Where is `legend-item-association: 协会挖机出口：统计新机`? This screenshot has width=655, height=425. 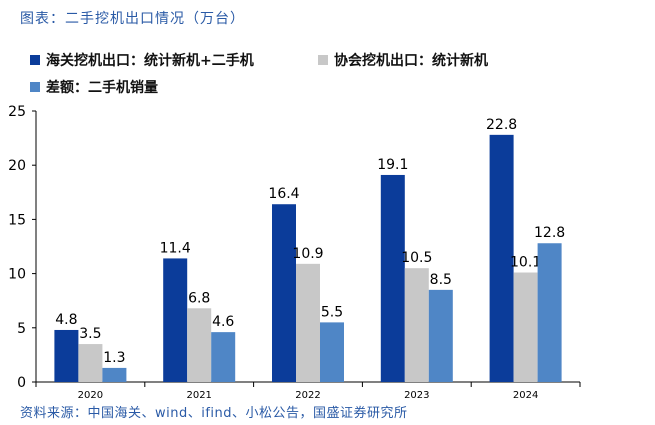
legend-item-association: 协会挖机出口：统计新机 is located at coordinates (403, 60).